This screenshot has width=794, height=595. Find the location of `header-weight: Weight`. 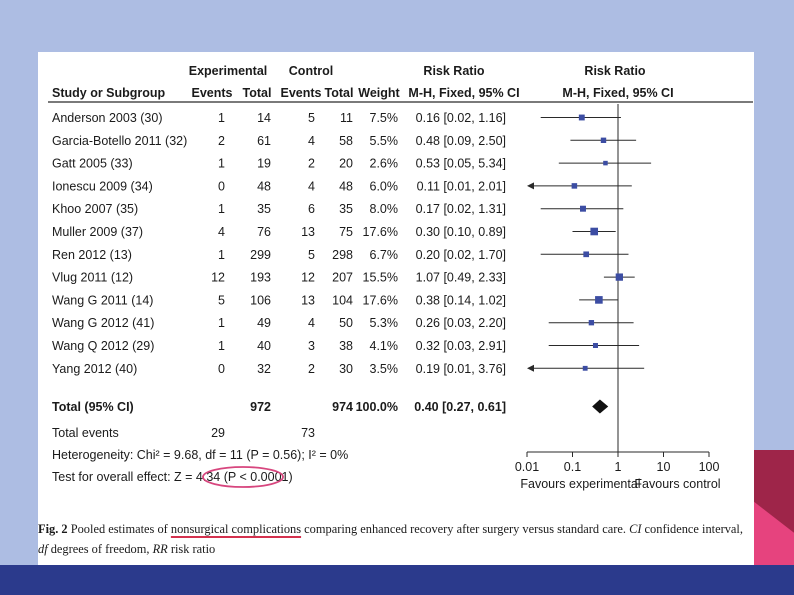

header-weight: Weight is located at coordinates (379, 93).